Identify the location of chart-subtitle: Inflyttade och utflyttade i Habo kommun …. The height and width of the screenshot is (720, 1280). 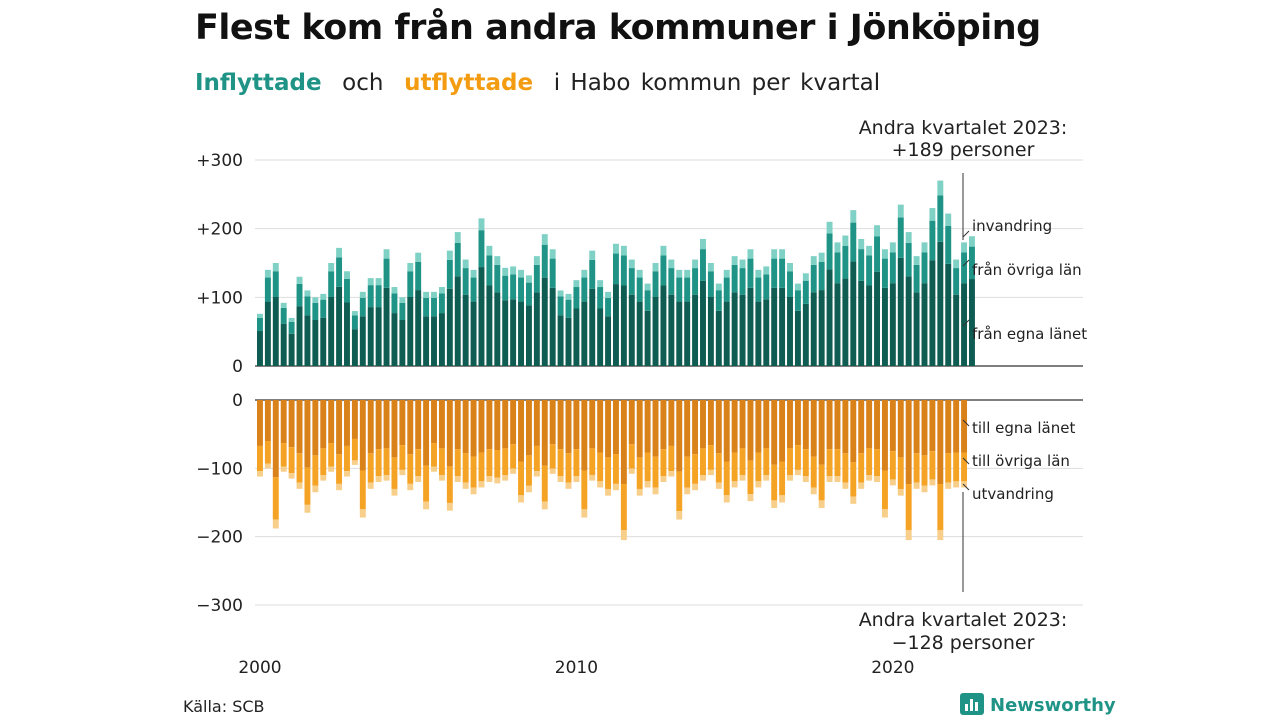
(537, 83).